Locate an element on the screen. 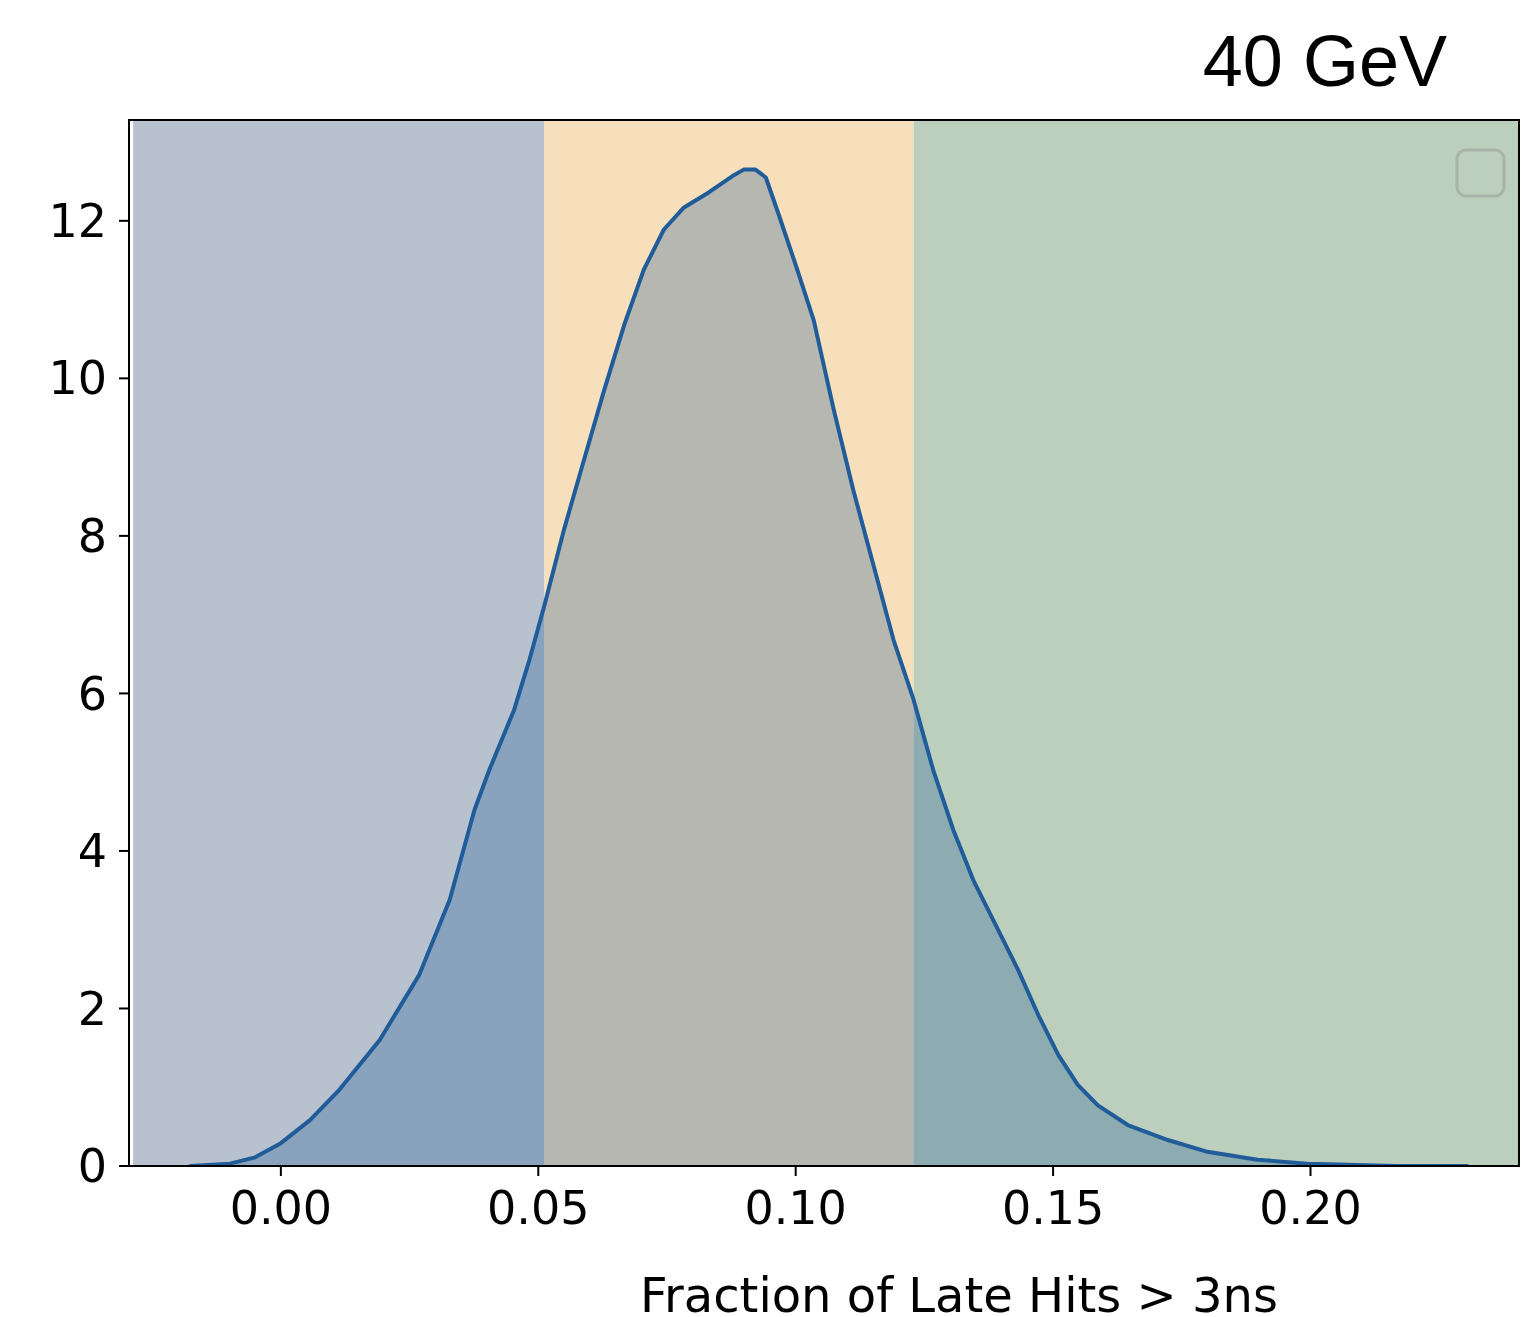 The height and width of the screenshot is (1317, 1522). x-tick-label: 0.00 is located at coordinates (281, 1208).